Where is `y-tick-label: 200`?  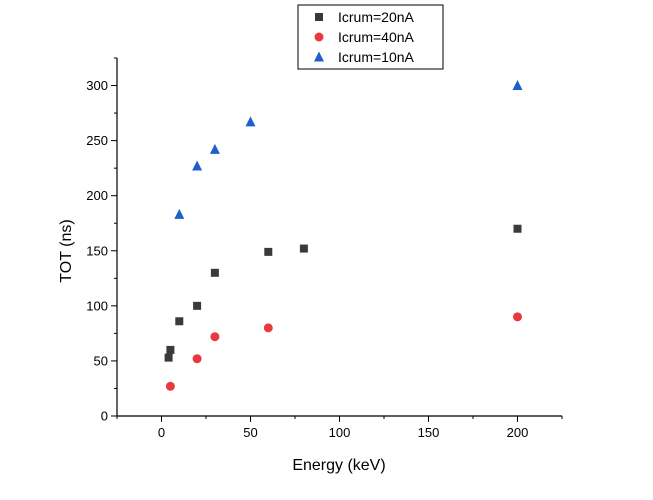
y-tick-label: 200 is located at coordinates (97, 195).